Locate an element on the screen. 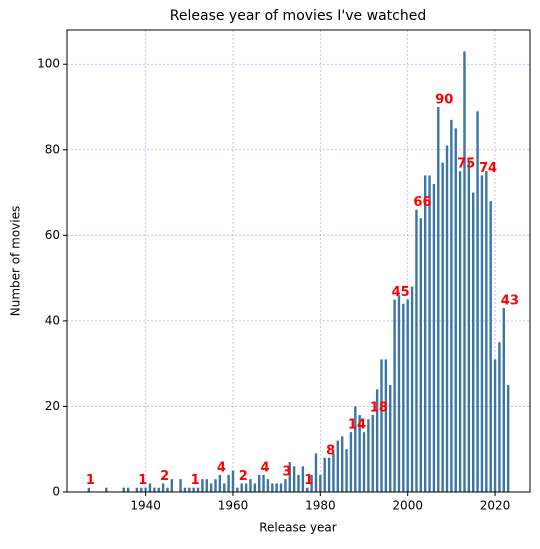  chart-title: Release year of movies I've watched is located at coordinates (298, 16).